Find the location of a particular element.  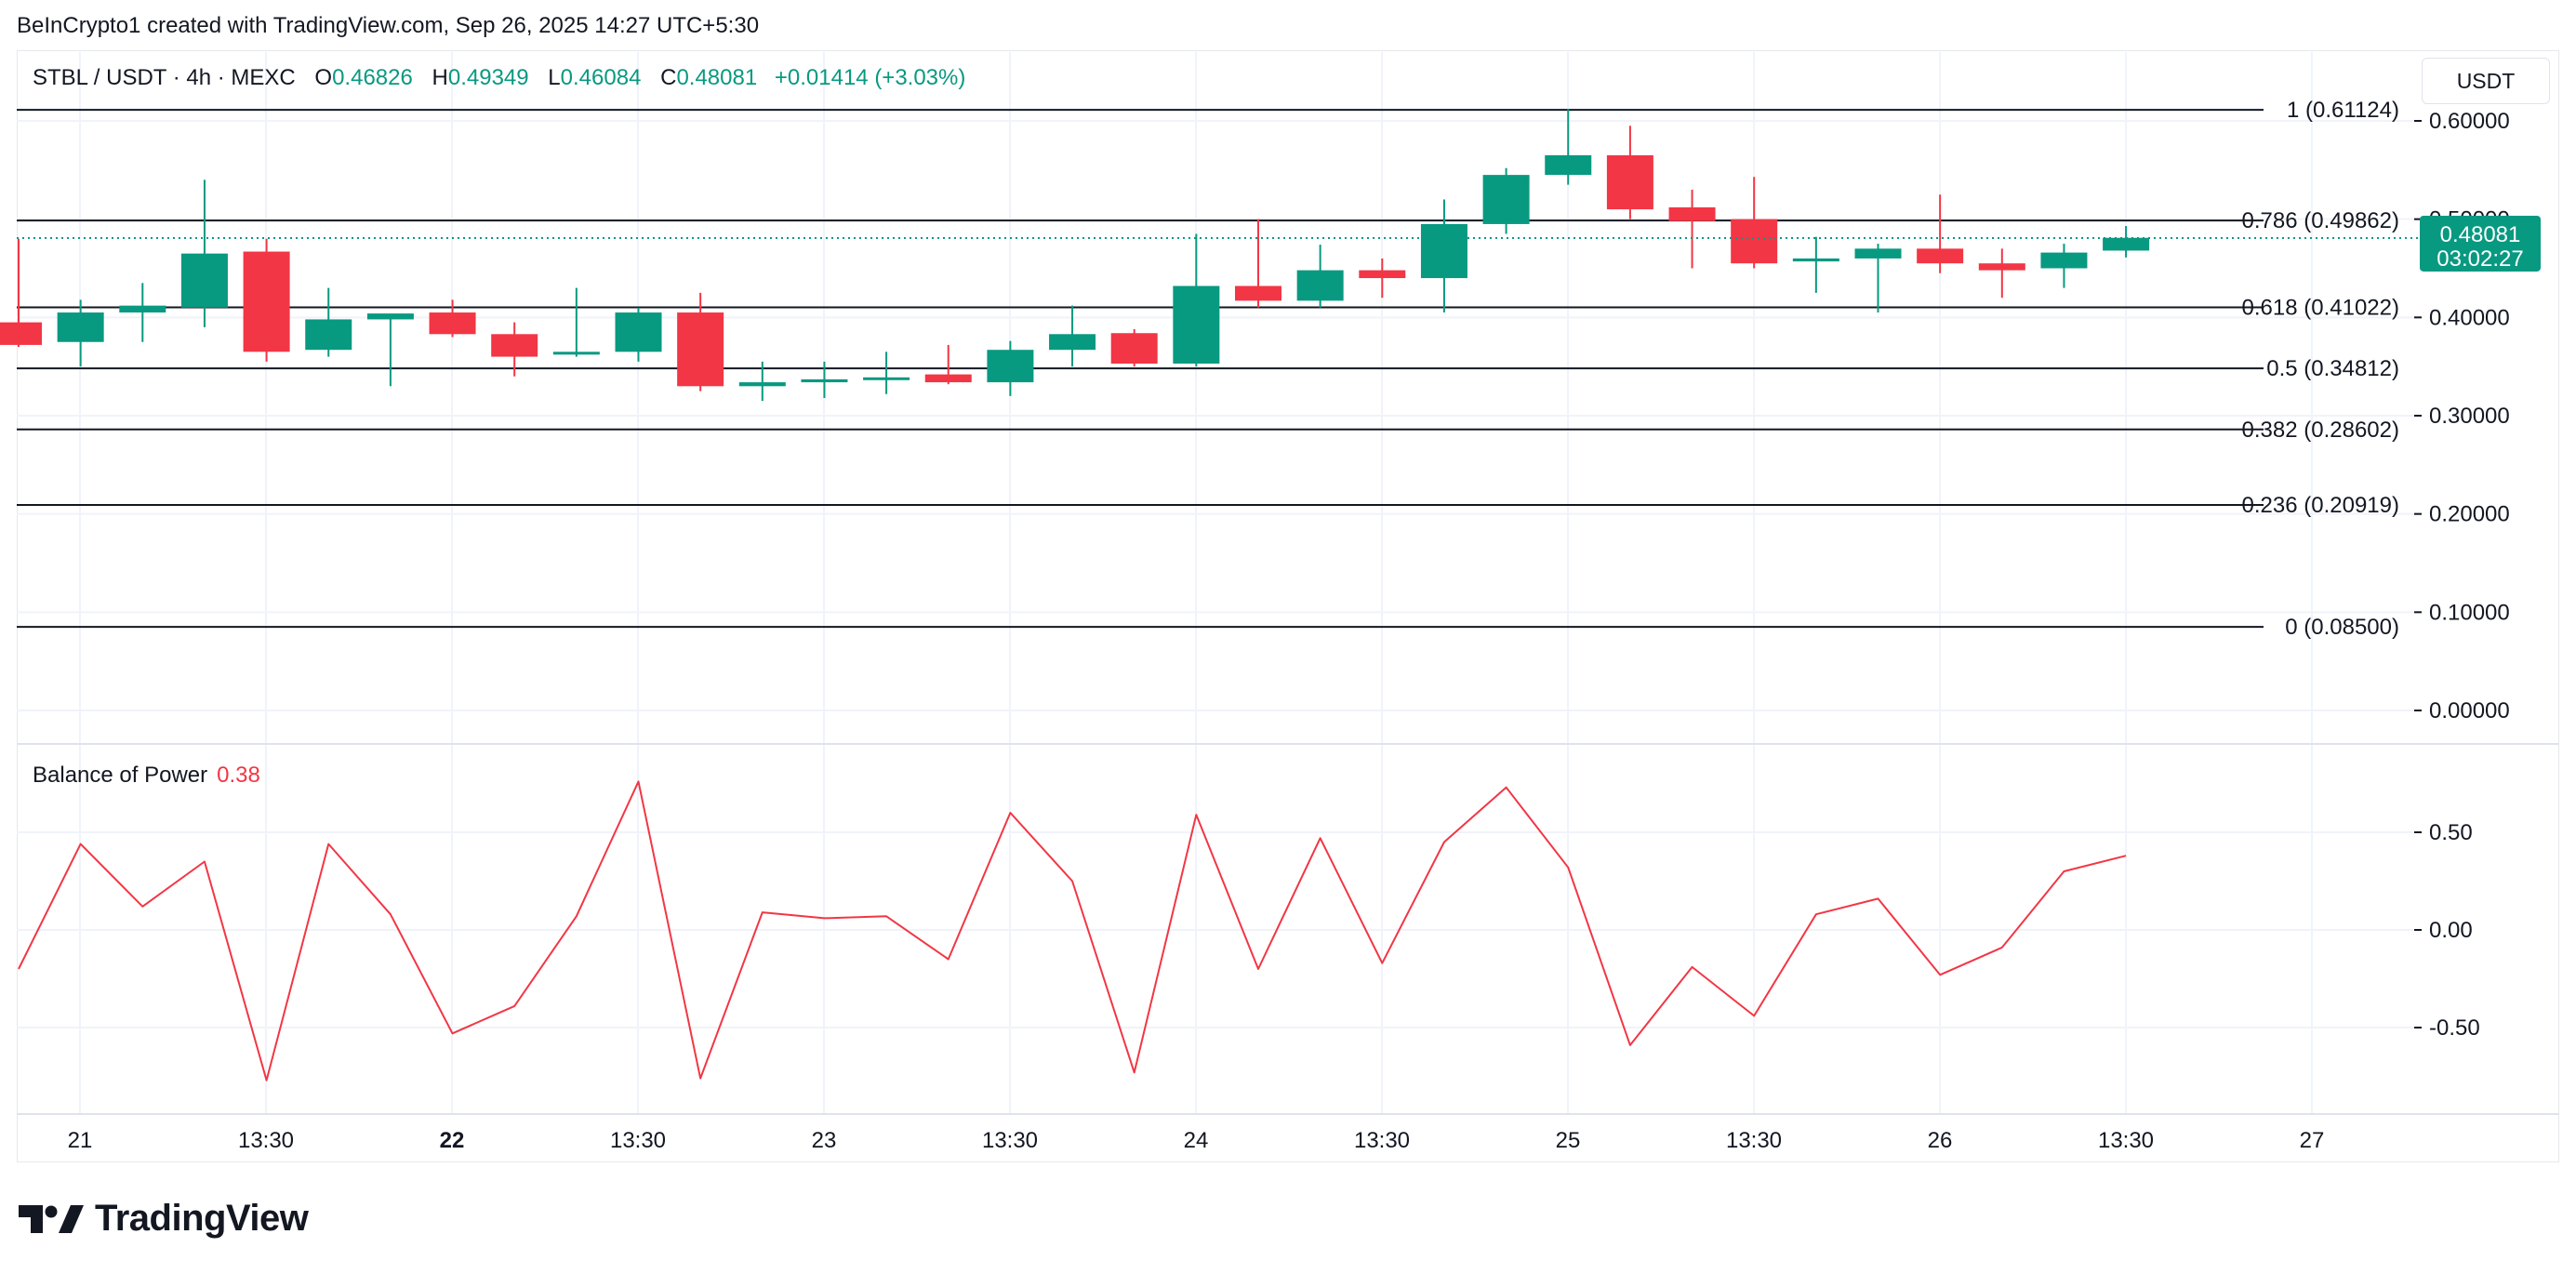

x-tick-label: 26 is located at coordinates (1940, 1140).